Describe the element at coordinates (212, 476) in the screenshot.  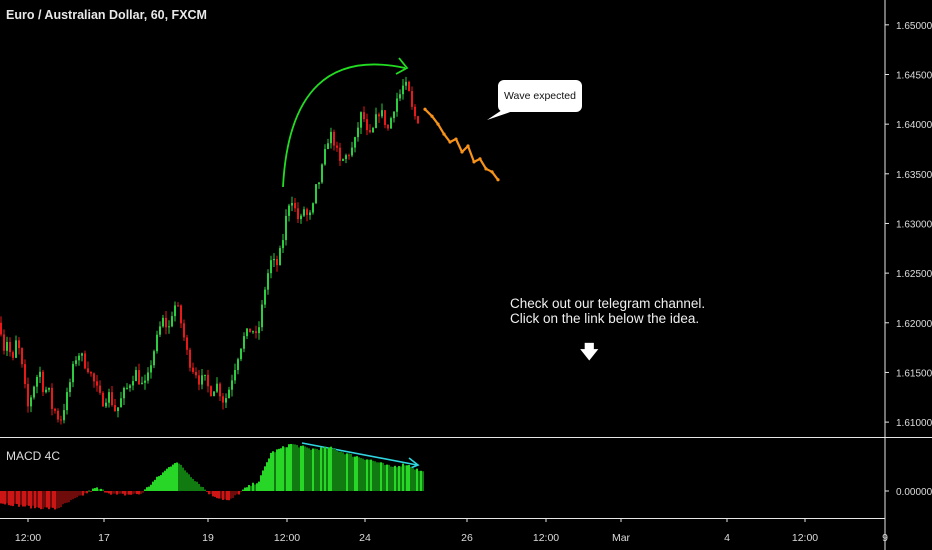
I see `macd-histogram` at that location.